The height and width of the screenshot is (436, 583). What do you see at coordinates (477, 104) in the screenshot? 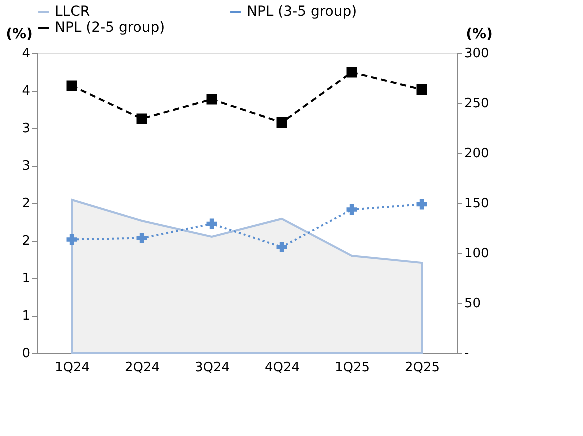
I see `y2-tick-label: 250` at bounding box center [477, 104].